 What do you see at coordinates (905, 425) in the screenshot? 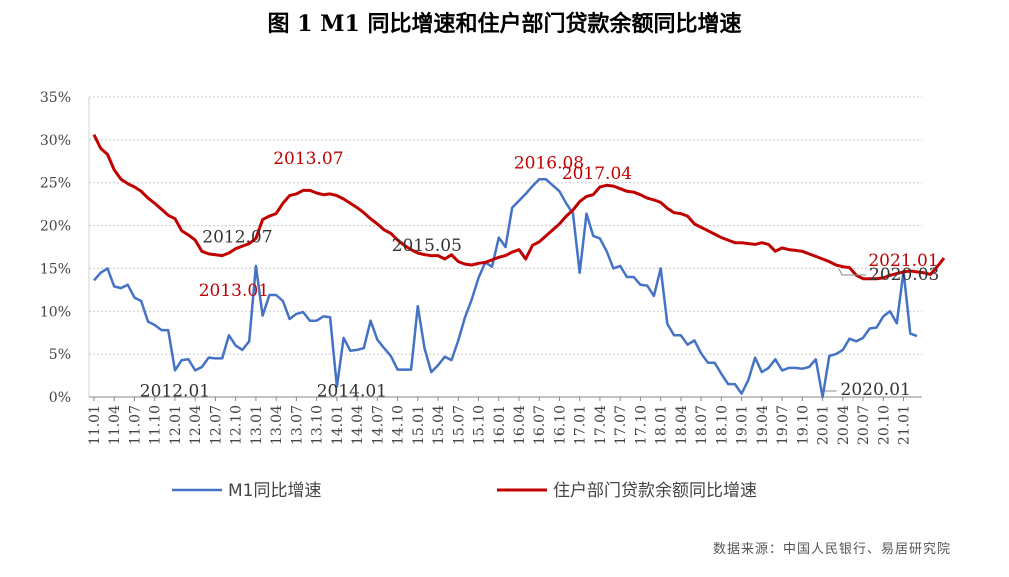
I see `x-tick-label: 21.01` at bounding box center [905, 425].